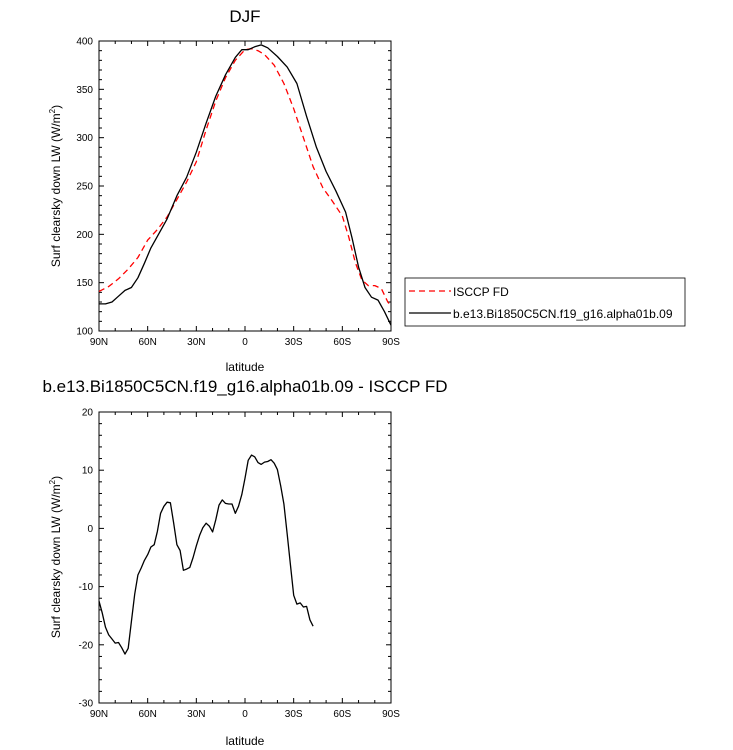 The height and width of the screenshot is (750, 733). Describe the element at coordinates (86, 704) in the screenshot. I see `y-tick-label: -30` at that location.